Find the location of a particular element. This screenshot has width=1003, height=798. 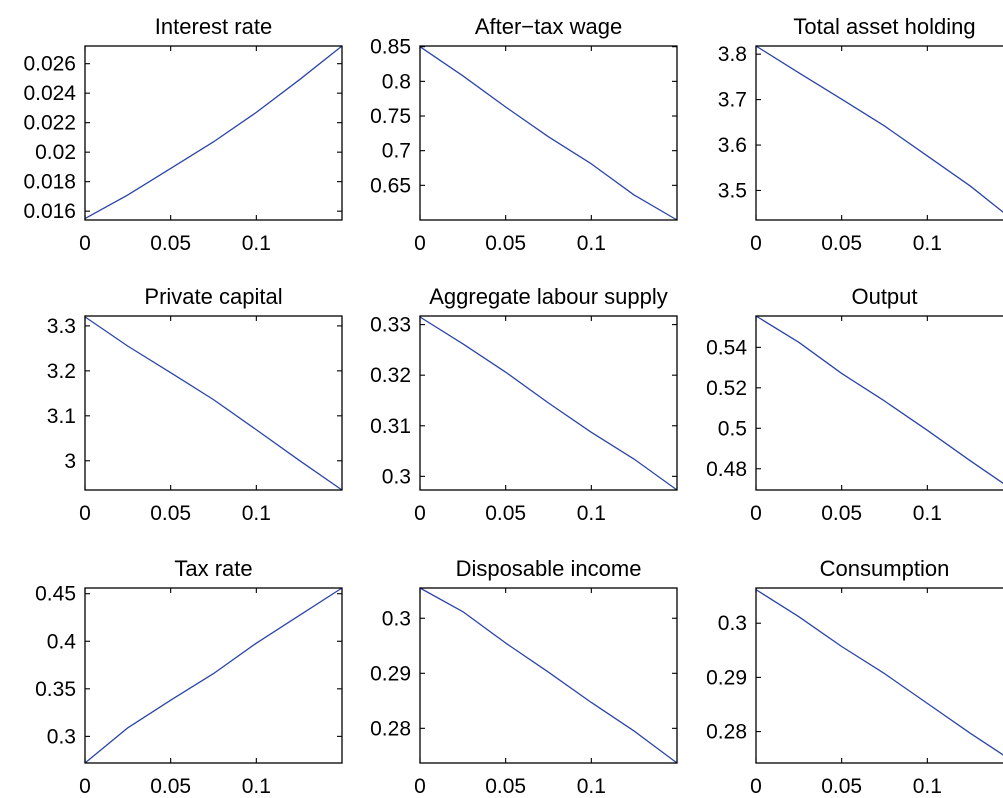

y-tick-label: 3.5 is located at coordinates (732, 190).